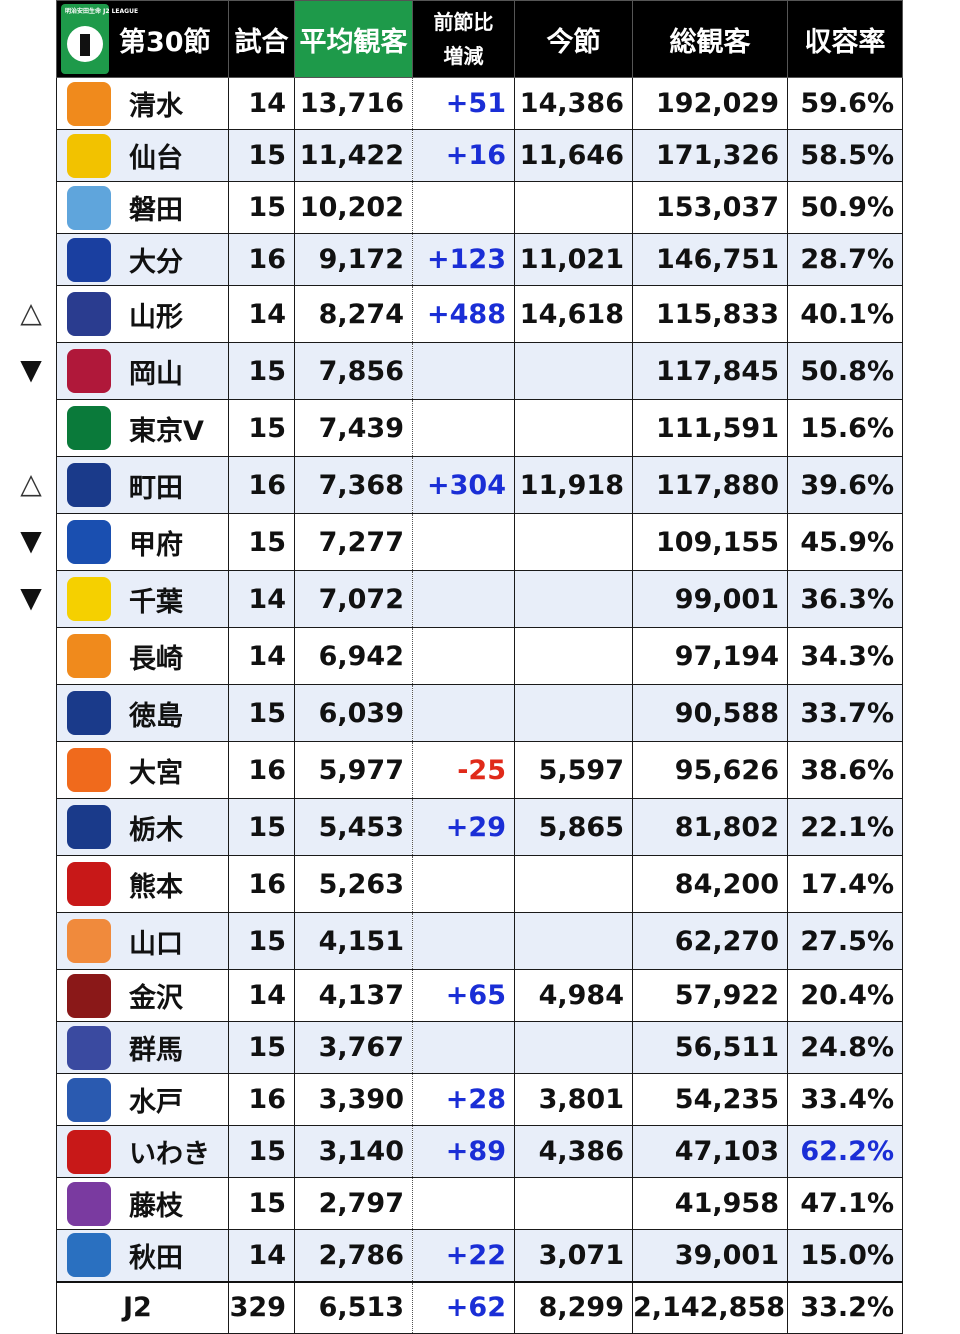 The width and height of the screenshot is (960, 1334). Describe the element at coordinates (156, 374) in the screenshot. I see `team-name: 岡山` at that location.